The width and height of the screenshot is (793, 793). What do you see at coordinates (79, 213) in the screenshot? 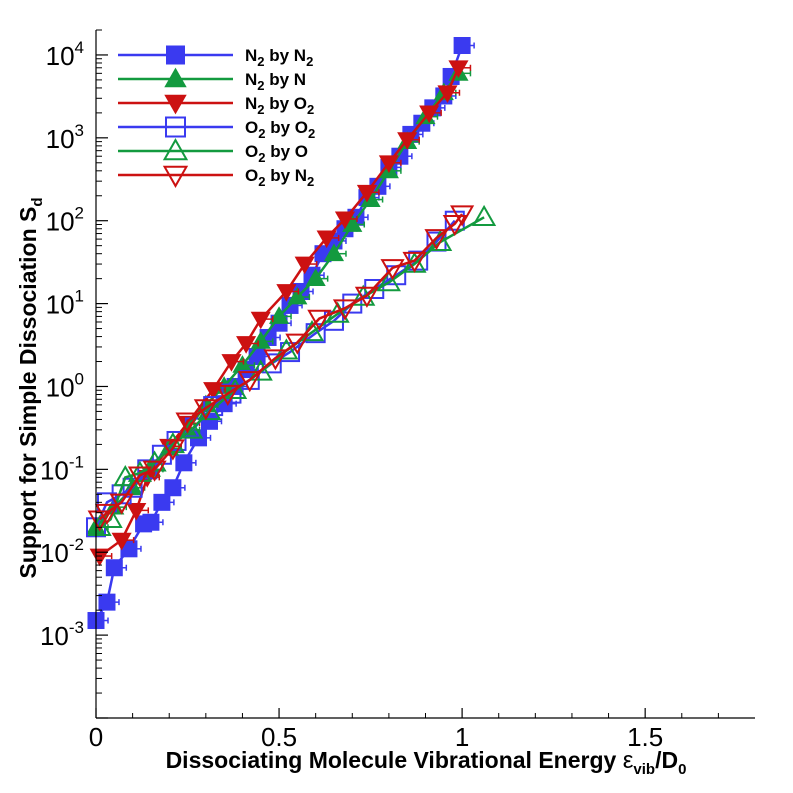
I see `y-tick-exponent: 2` at bounding box center [79, 213].